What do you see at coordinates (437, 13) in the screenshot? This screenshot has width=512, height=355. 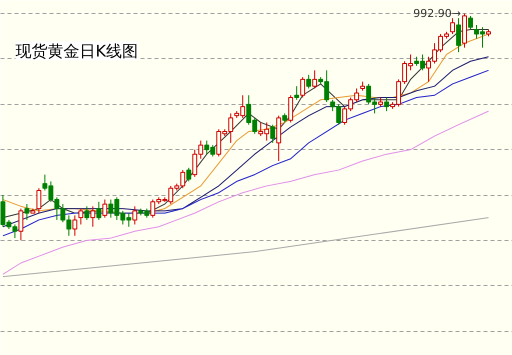 I see `annotation: 992.90→` at bounding box center [437, 13].